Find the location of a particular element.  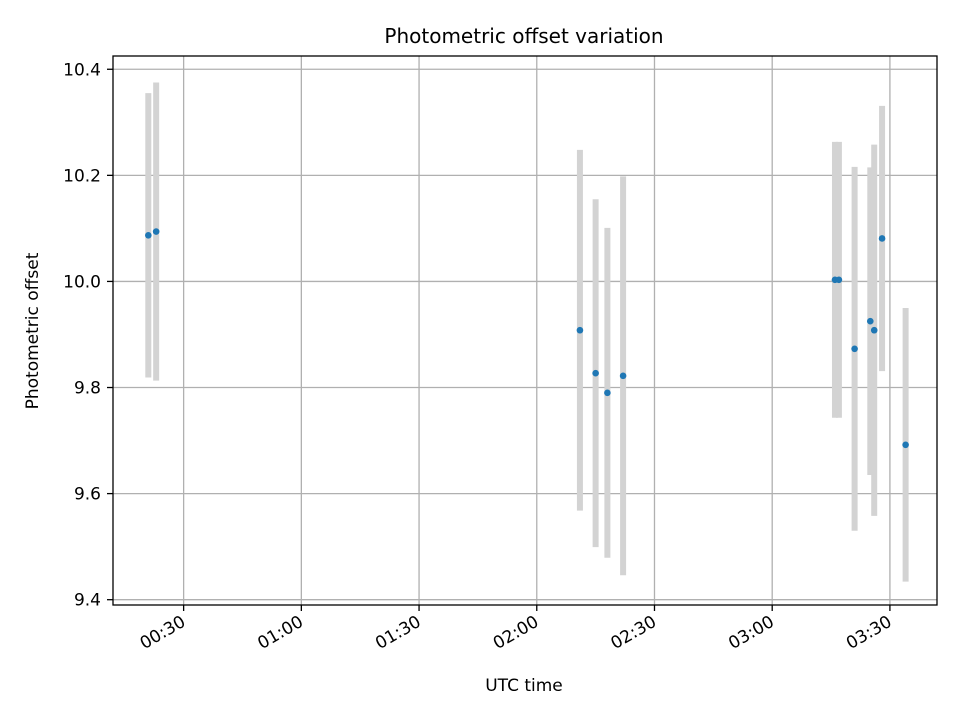

x-tick-label: 01:00 is located at coordinates (280, 633).